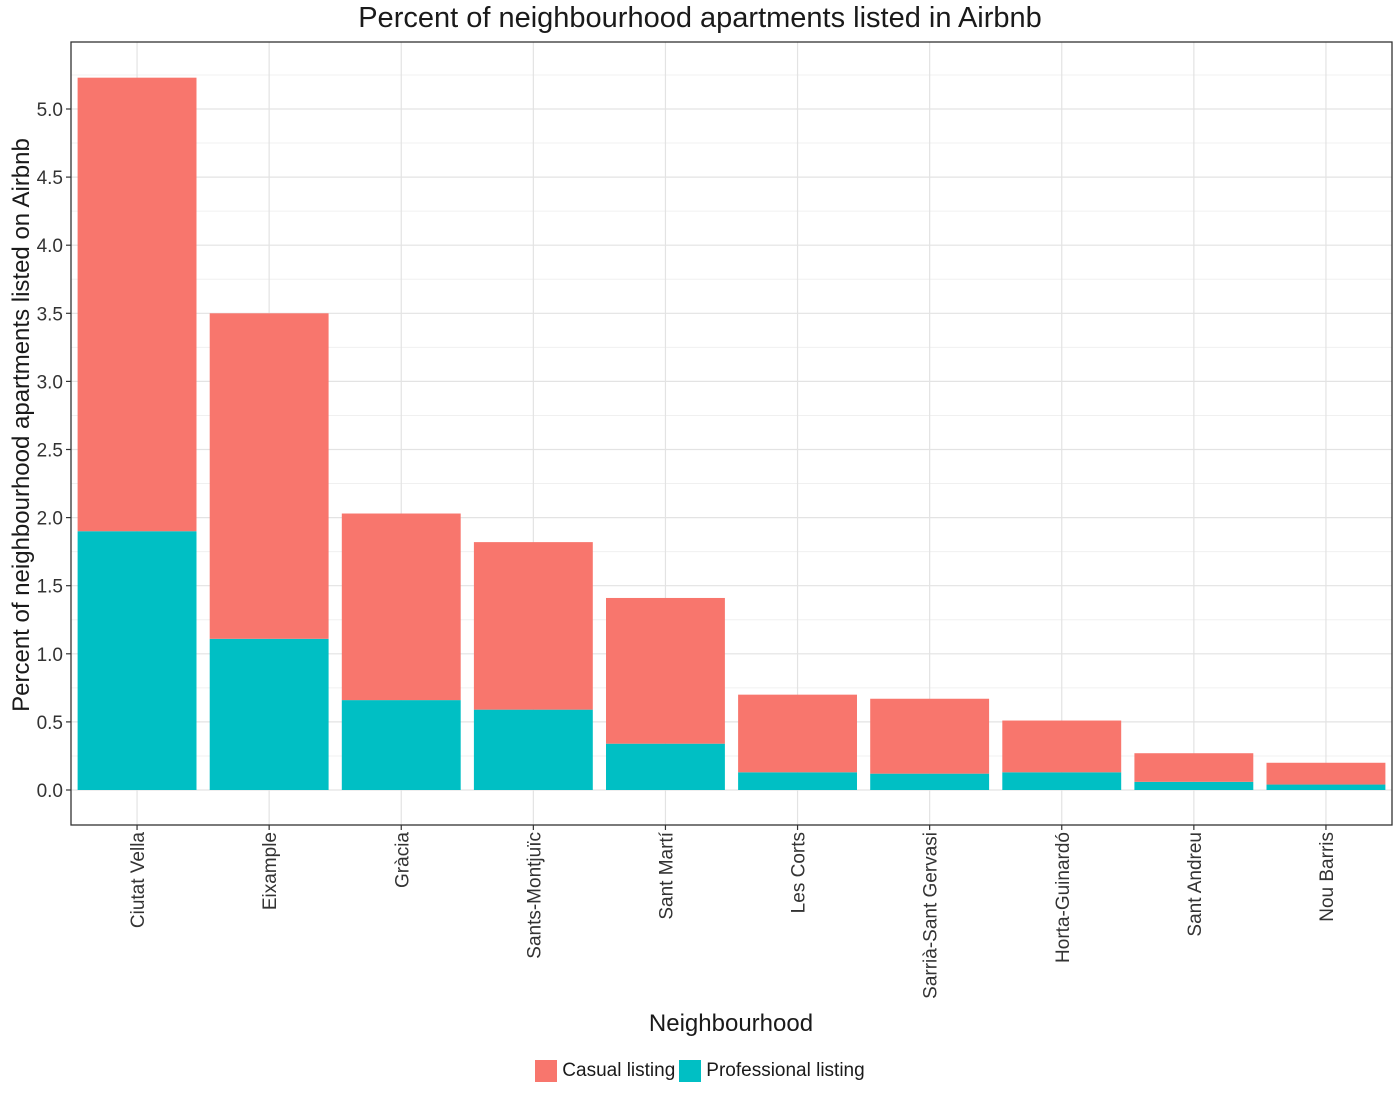 Image resolution: width=1400 pixels, height=1100 pixels. What do you see at coordinates (50, 382) in the screenshot?
I see `y-tick-label: 3.0` at bounding box center [50, 382].